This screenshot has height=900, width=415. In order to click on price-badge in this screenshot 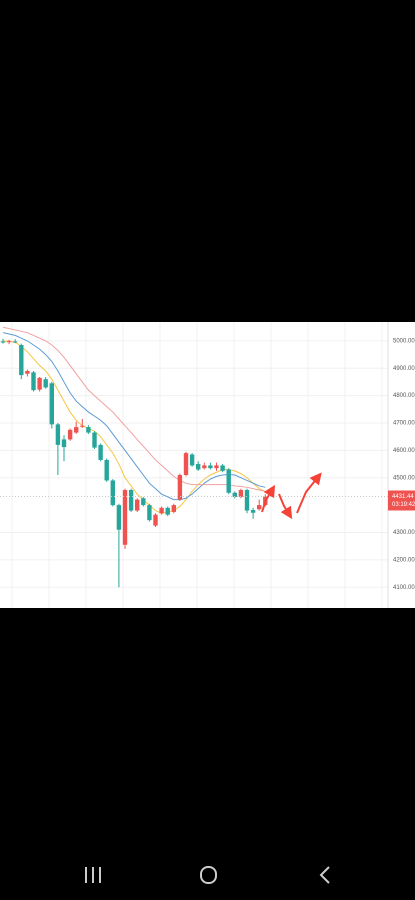, I will do `click(401, 500)`.